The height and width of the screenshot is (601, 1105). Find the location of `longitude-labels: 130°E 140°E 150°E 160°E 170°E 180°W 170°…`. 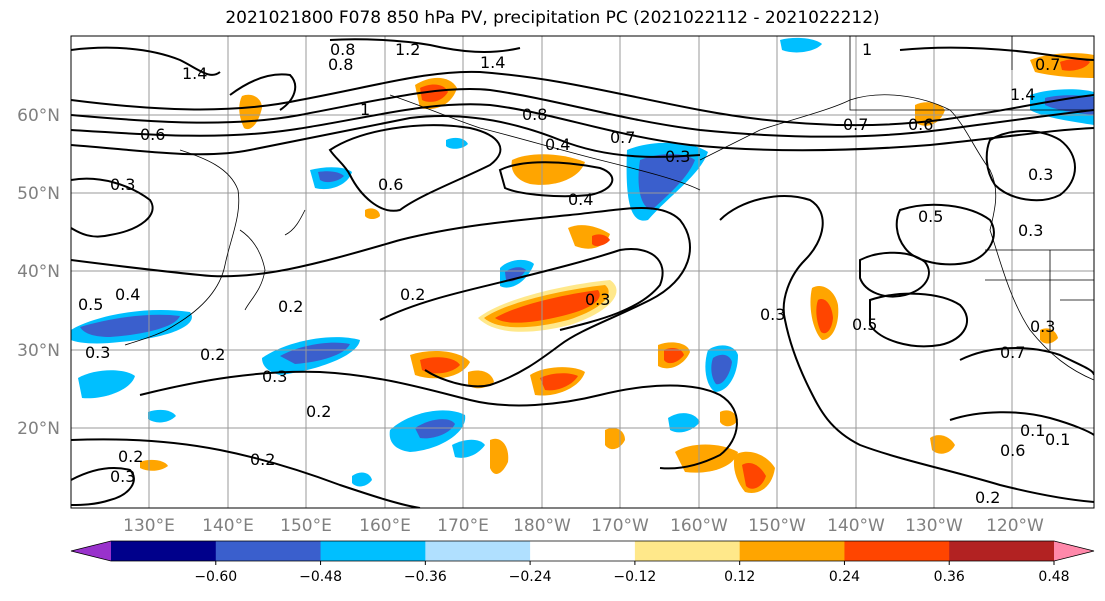

longitude-labels: 130°E 140°E 150°E 160°E 170°E 180°W 170°… is located at coordinates (583, 526).